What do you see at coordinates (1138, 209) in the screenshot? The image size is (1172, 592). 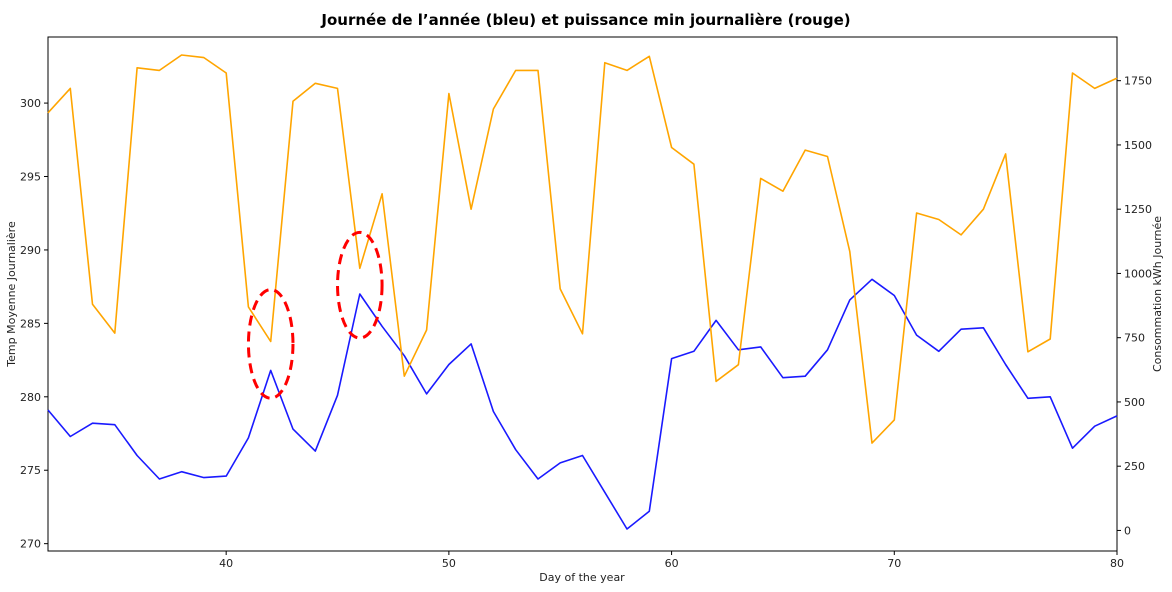 I see `y-right-tick-label: 1250` at bounding box center [1138, 209].